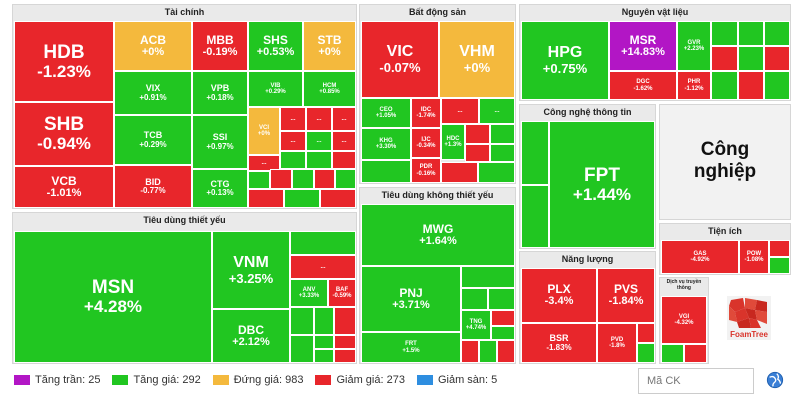  Describe the element at coordinates (559, 343) in the screenshot. I see `tile-bsr: BSR -1.83%` at that location.